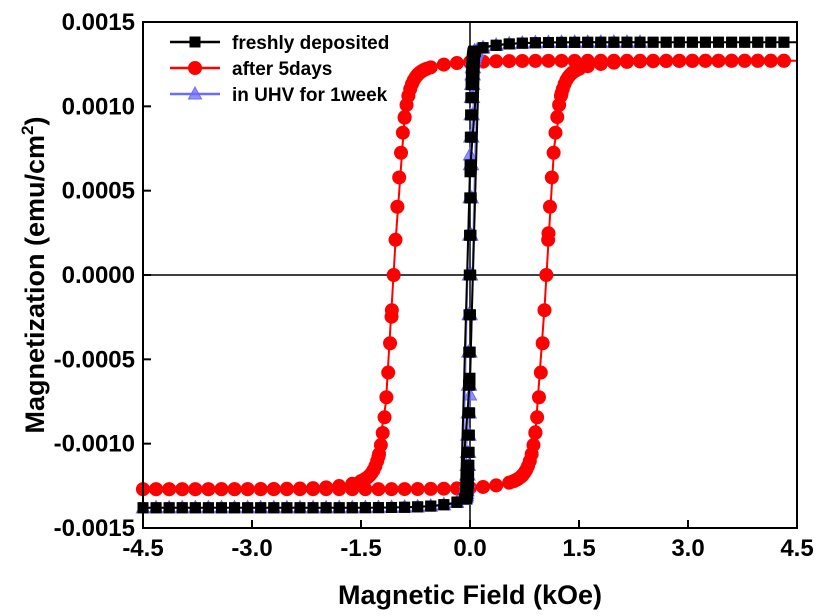  I want to click on legend-label: freshly deposited, so click(310, 43).